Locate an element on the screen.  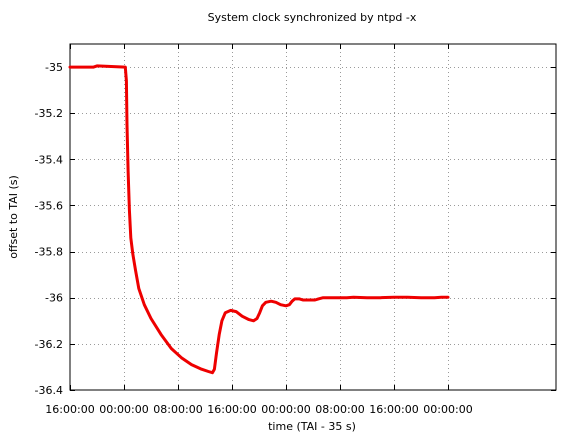
y-tick-label: -36.4 is located at coordinates (49, 390).